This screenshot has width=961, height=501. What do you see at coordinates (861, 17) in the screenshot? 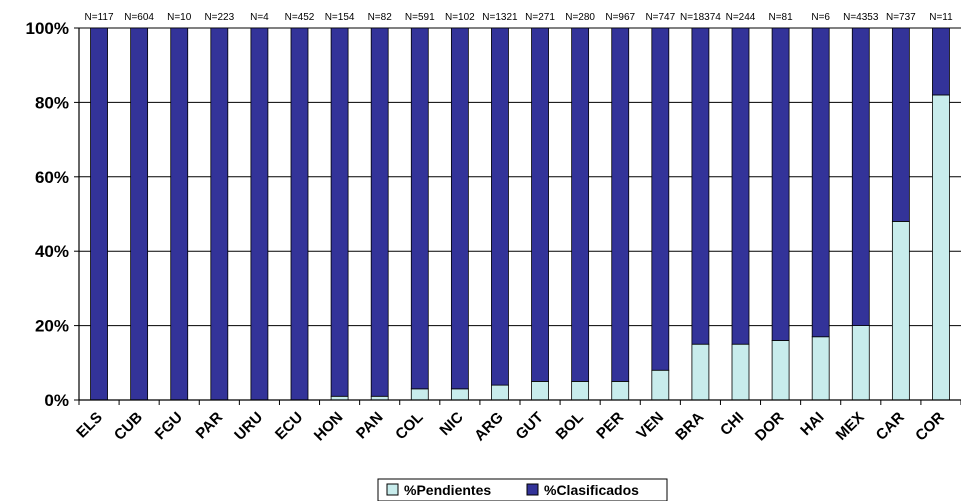
I see `n-label: N=4353` at bounding box center [861, 17].